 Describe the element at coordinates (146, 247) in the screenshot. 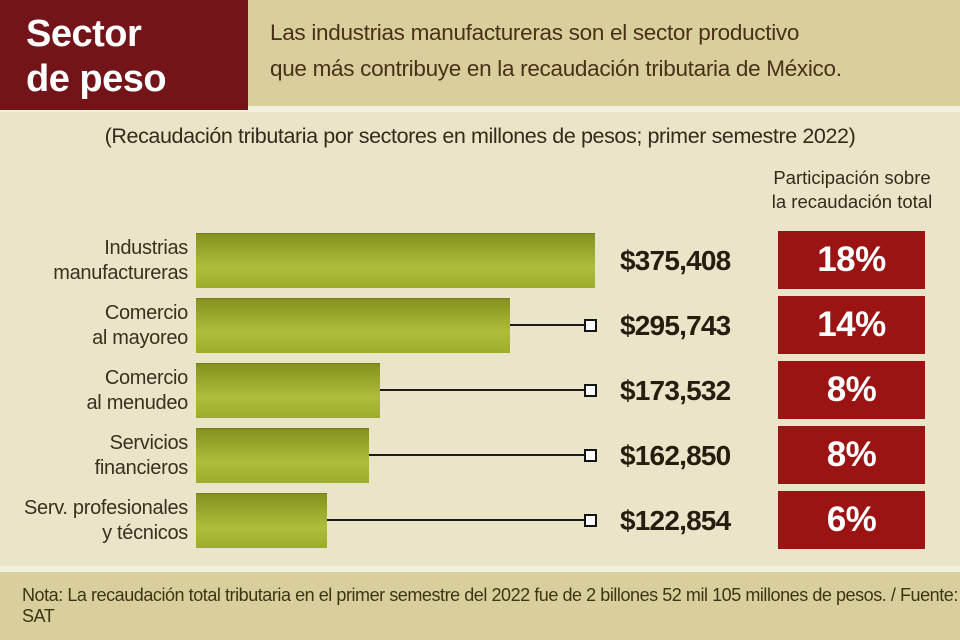

I see `category-label-line1: Industrias` at that location.